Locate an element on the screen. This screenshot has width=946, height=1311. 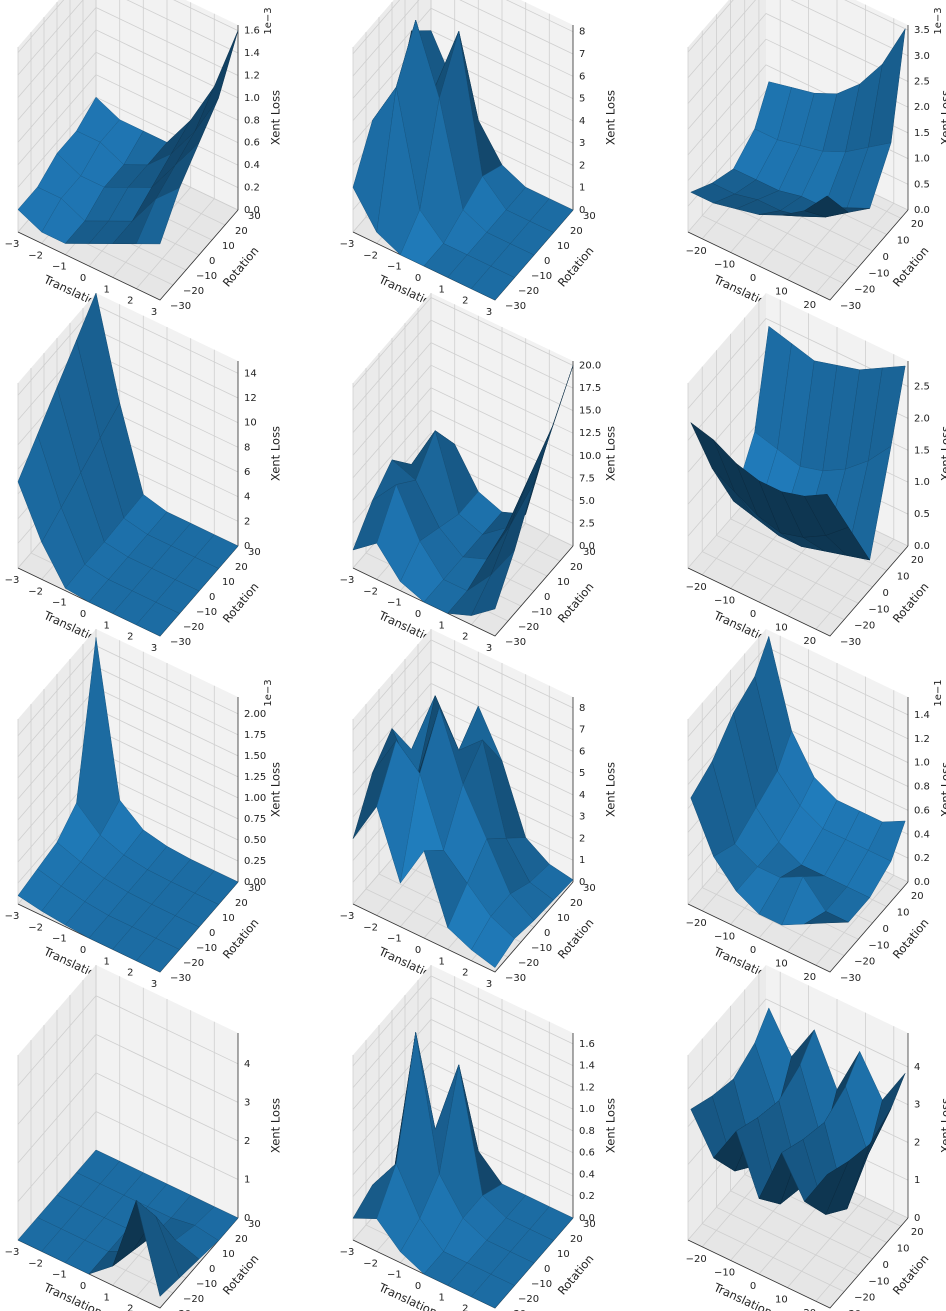
z-tick-label: 10 is located at coordinates (250, 423).